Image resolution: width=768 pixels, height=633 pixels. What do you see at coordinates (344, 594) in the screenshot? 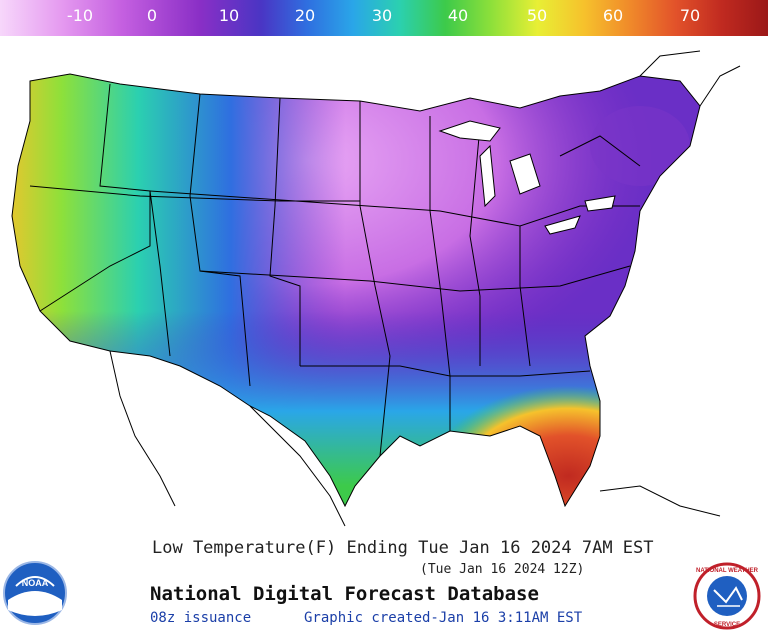
I see `product-title: National Digital Forecast Database` at bounding box center [344, 594].